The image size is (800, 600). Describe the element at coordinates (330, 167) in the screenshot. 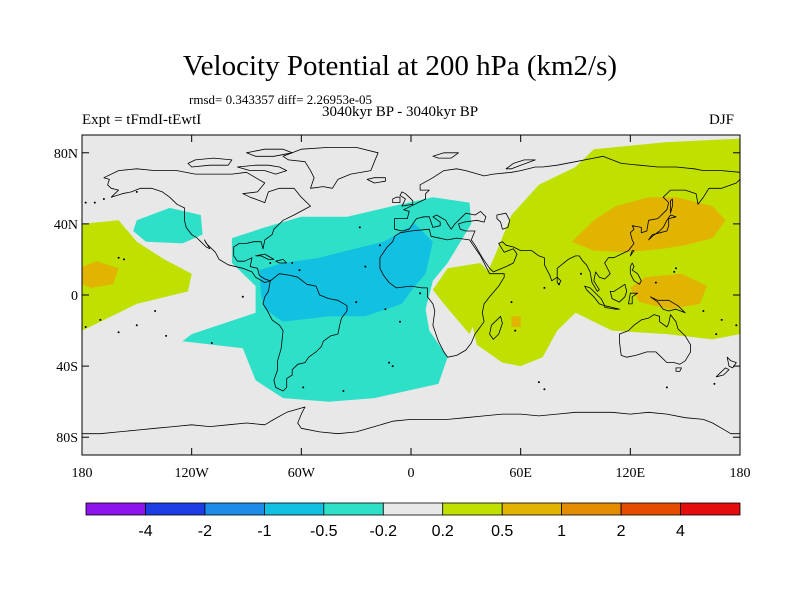

I see `coastline-greenland` at that location.